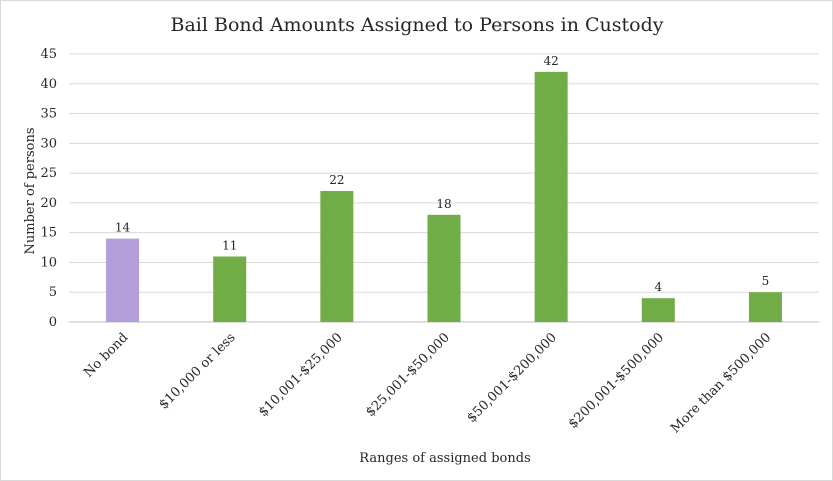 This screenshot has height=481, width=833. Describe the element at coordinates (444, 458) in the screenshot. I see `x-axis-label: Ranges of assigned bonds` at that location.